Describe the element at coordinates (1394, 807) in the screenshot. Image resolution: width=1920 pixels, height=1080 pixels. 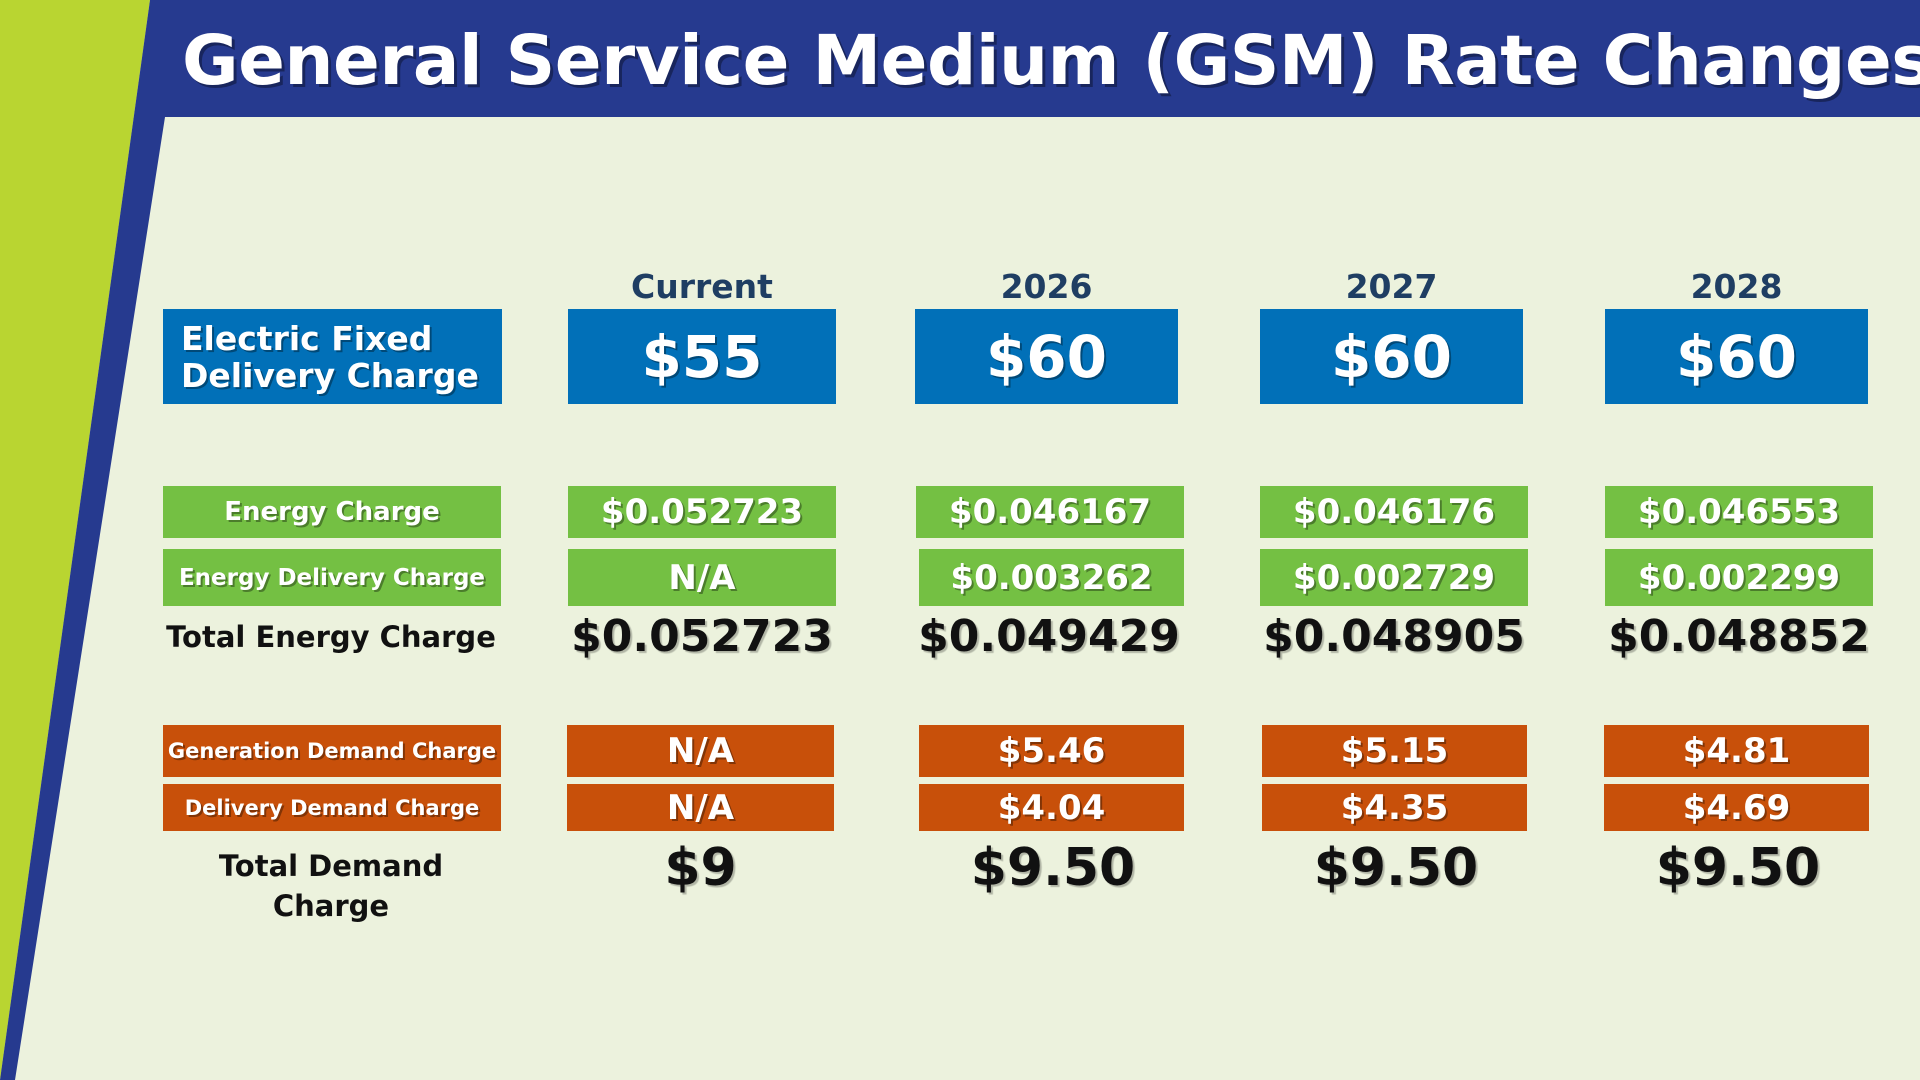
I see `delivery-demand-2027: $4.35` at that location.